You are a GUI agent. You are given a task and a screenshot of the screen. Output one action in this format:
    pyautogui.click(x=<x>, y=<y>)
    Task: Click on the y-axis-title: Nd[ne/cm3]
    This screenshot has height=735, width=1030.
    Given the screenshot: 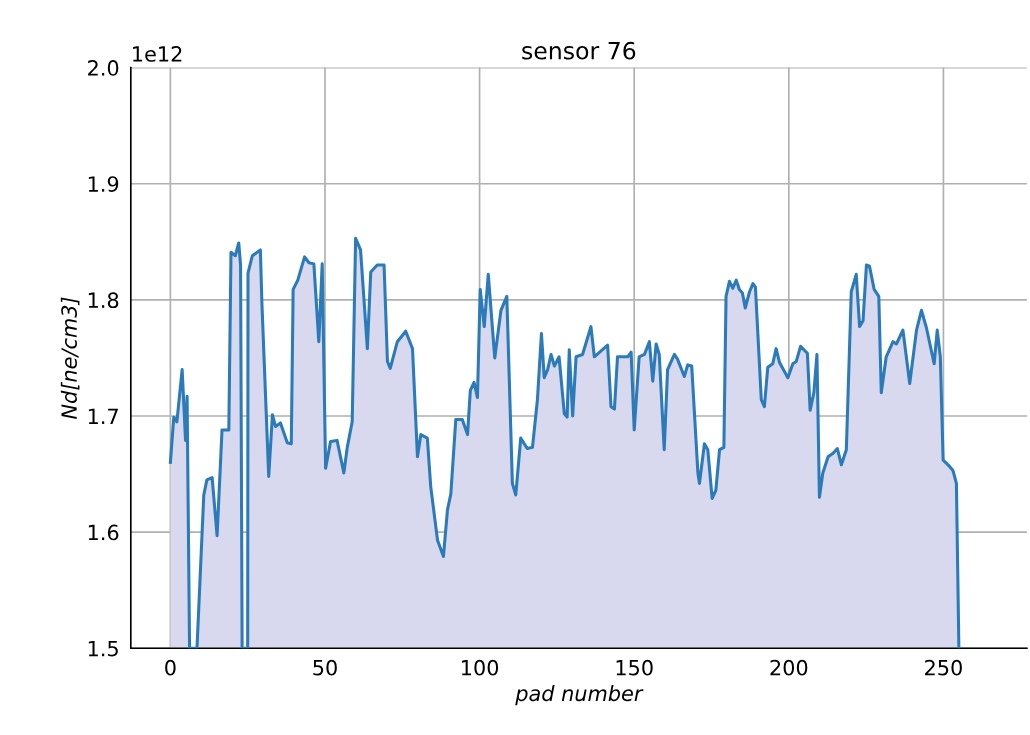 What is the action you would take?
    pyautogui.click(x=70, y=358)
    